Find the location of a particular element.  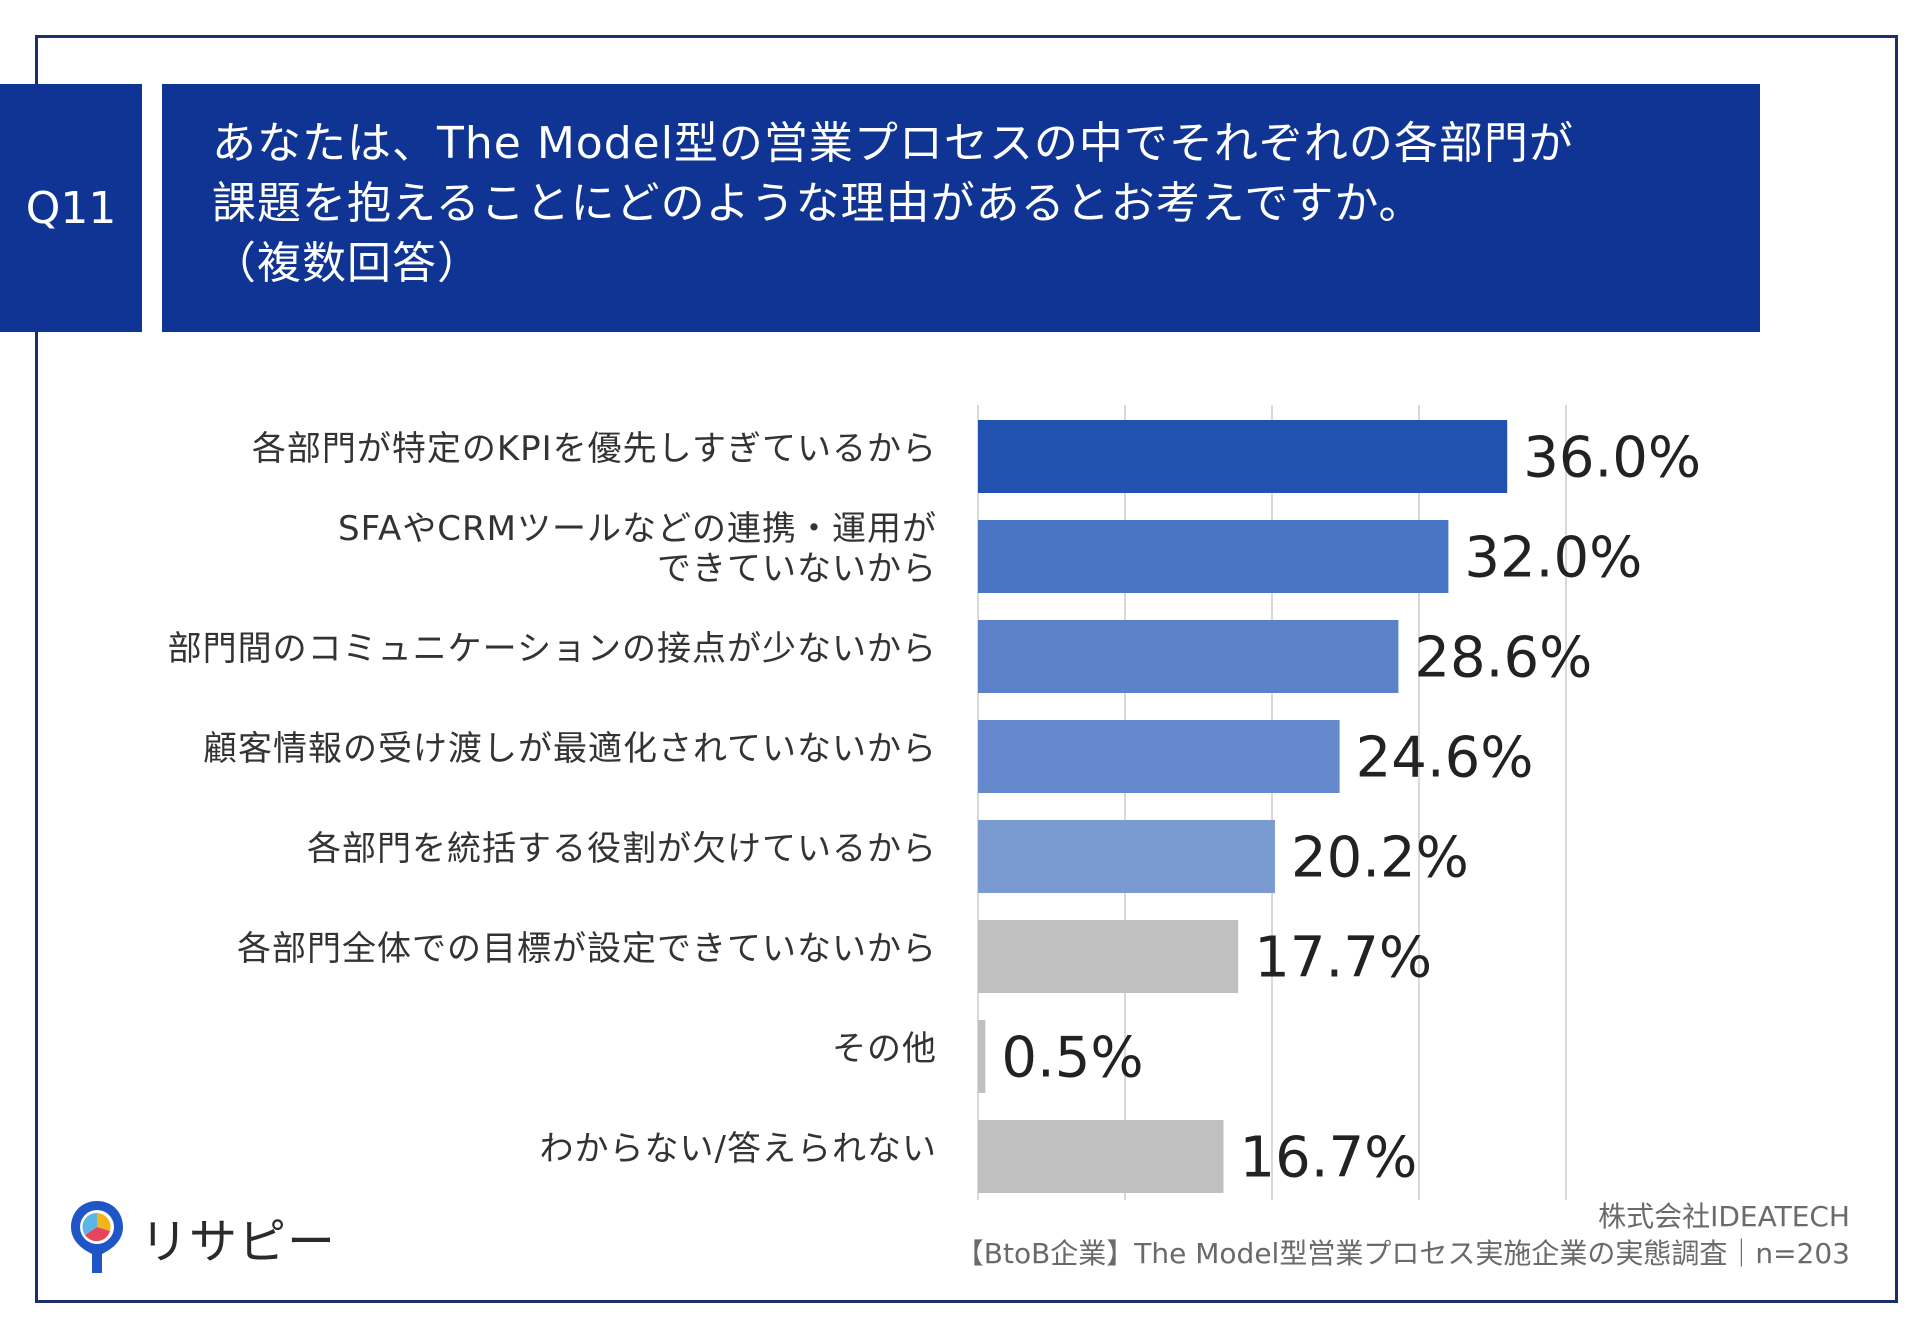

category-label: 顧客情報の受け渡しが最適化されていないから is located at coordinates (487, 749).